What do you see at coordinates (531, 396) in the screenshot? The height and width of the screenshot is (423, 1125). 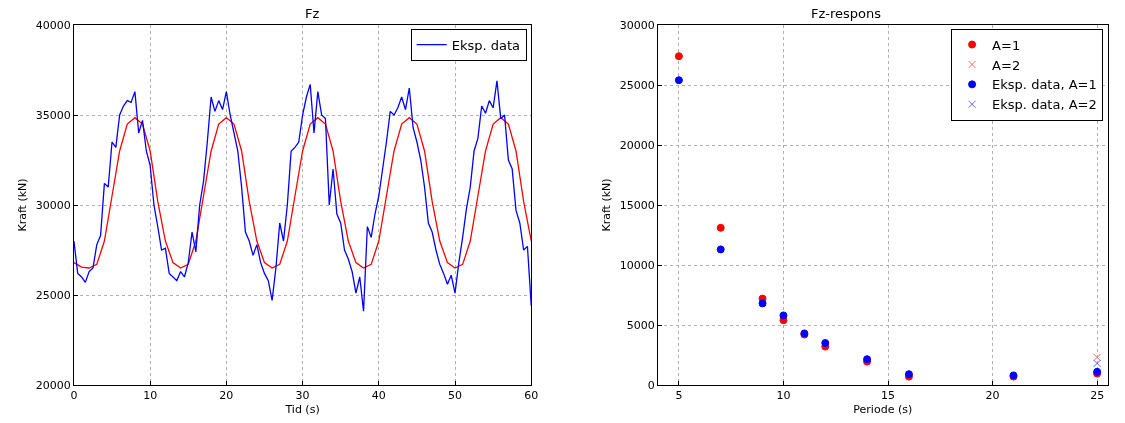 I see `x-tick-label: 60` at bounding box center [531, 396].